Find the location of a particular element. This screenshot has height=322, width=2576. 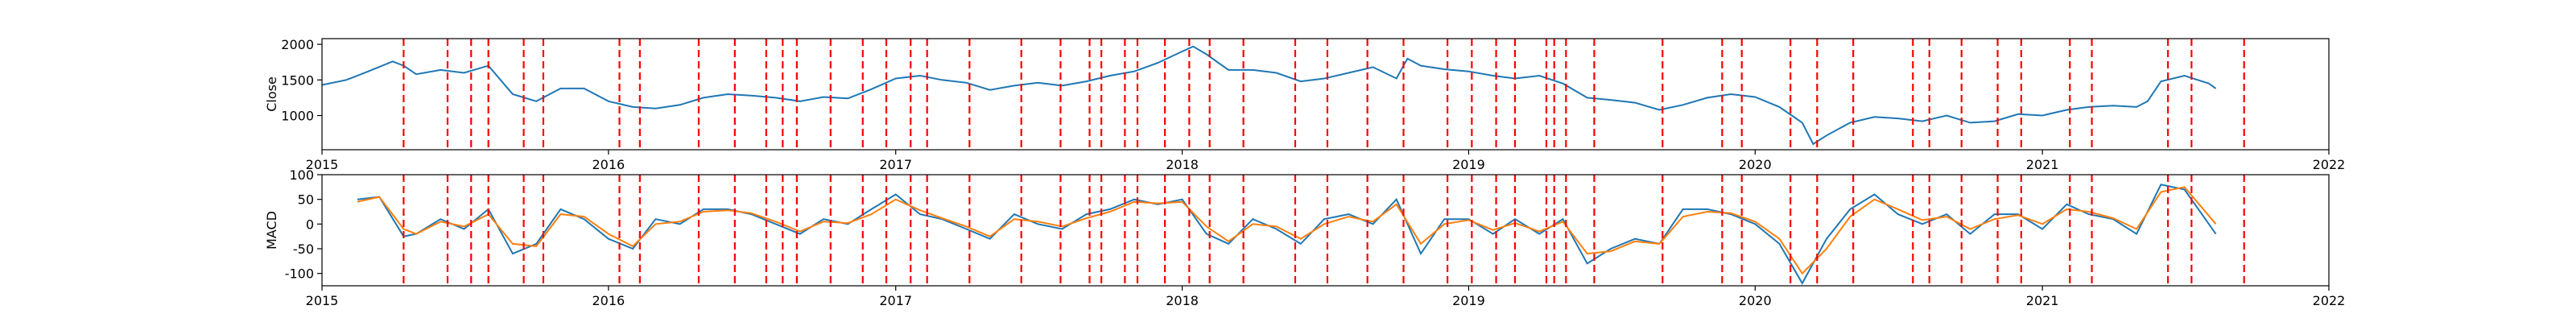

macd-y-tick-label-50: 50 is located at coordinates (306, 200).